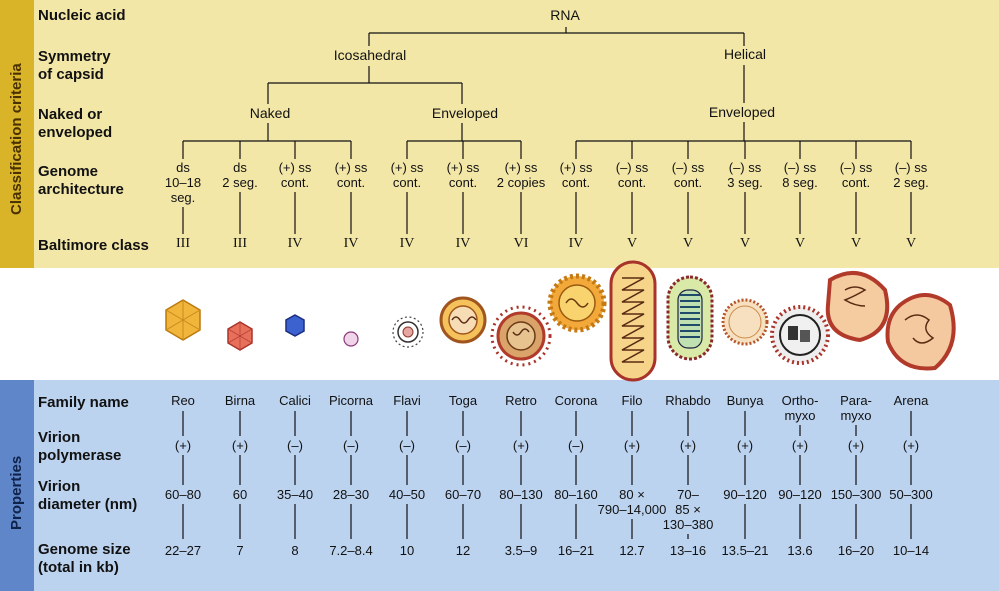 This screenshot has height=591, width=999. I want to click on virion-polymerase-label: Virion polymerase, so click(80, 446).